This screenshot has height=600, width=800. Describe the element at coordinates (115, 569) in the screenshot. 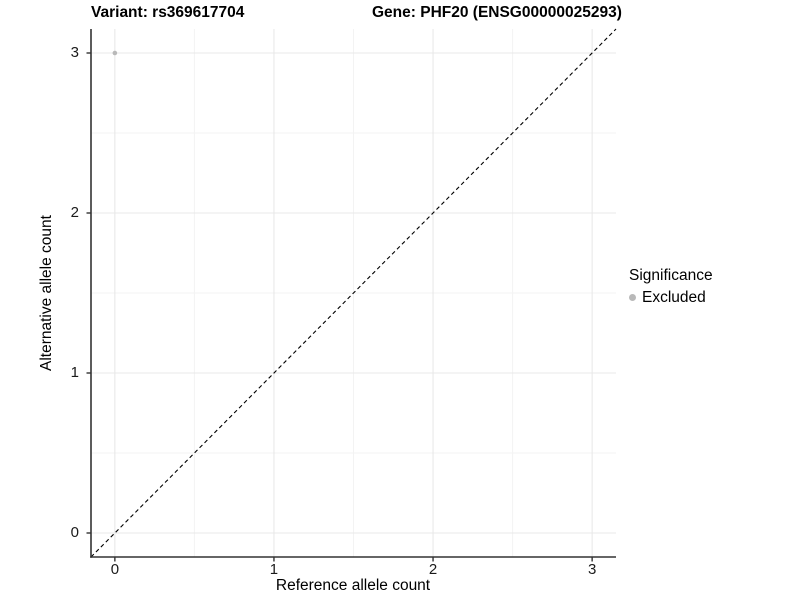

I see `x-tick-label: 0` at that location.